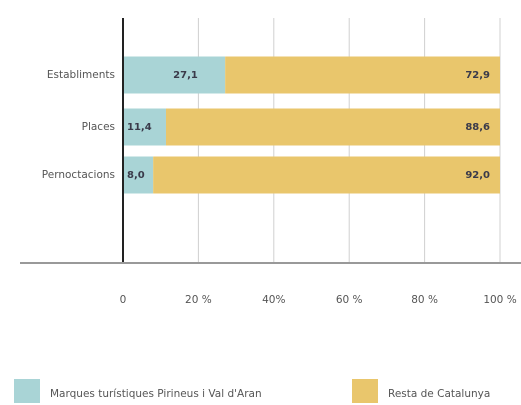  I want to click on value-label: 11,4, so click(139, 127).